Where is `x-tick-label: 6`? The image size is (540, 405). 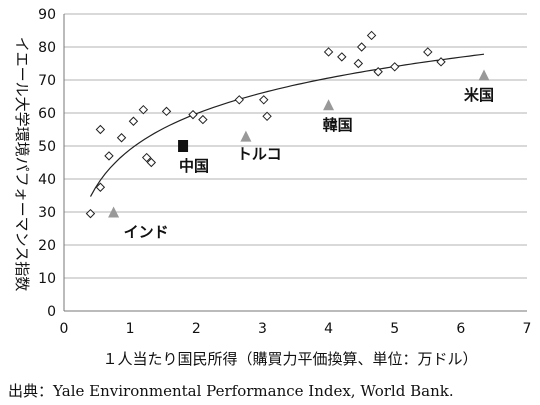 x-tick-label: 6 is located at coordinates (460, 329).